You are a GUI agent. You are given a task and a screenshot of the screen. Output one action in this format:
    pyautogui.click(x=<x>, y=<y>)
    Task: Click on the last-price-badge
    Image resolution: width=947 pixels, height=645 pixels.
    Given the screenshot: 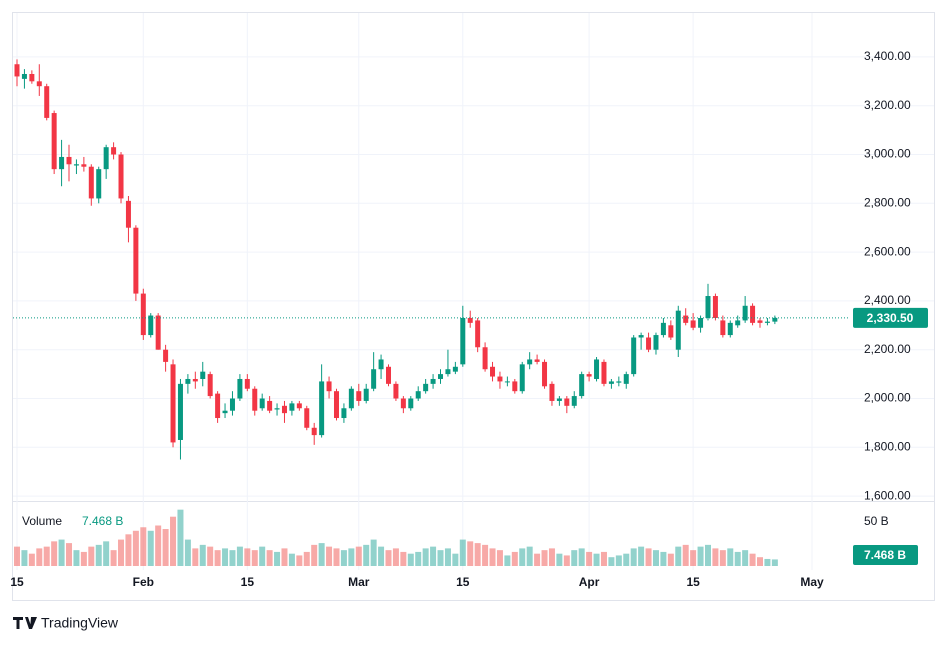 What is the action you would take?
    pyautogui.click(x=890, y=317)
    